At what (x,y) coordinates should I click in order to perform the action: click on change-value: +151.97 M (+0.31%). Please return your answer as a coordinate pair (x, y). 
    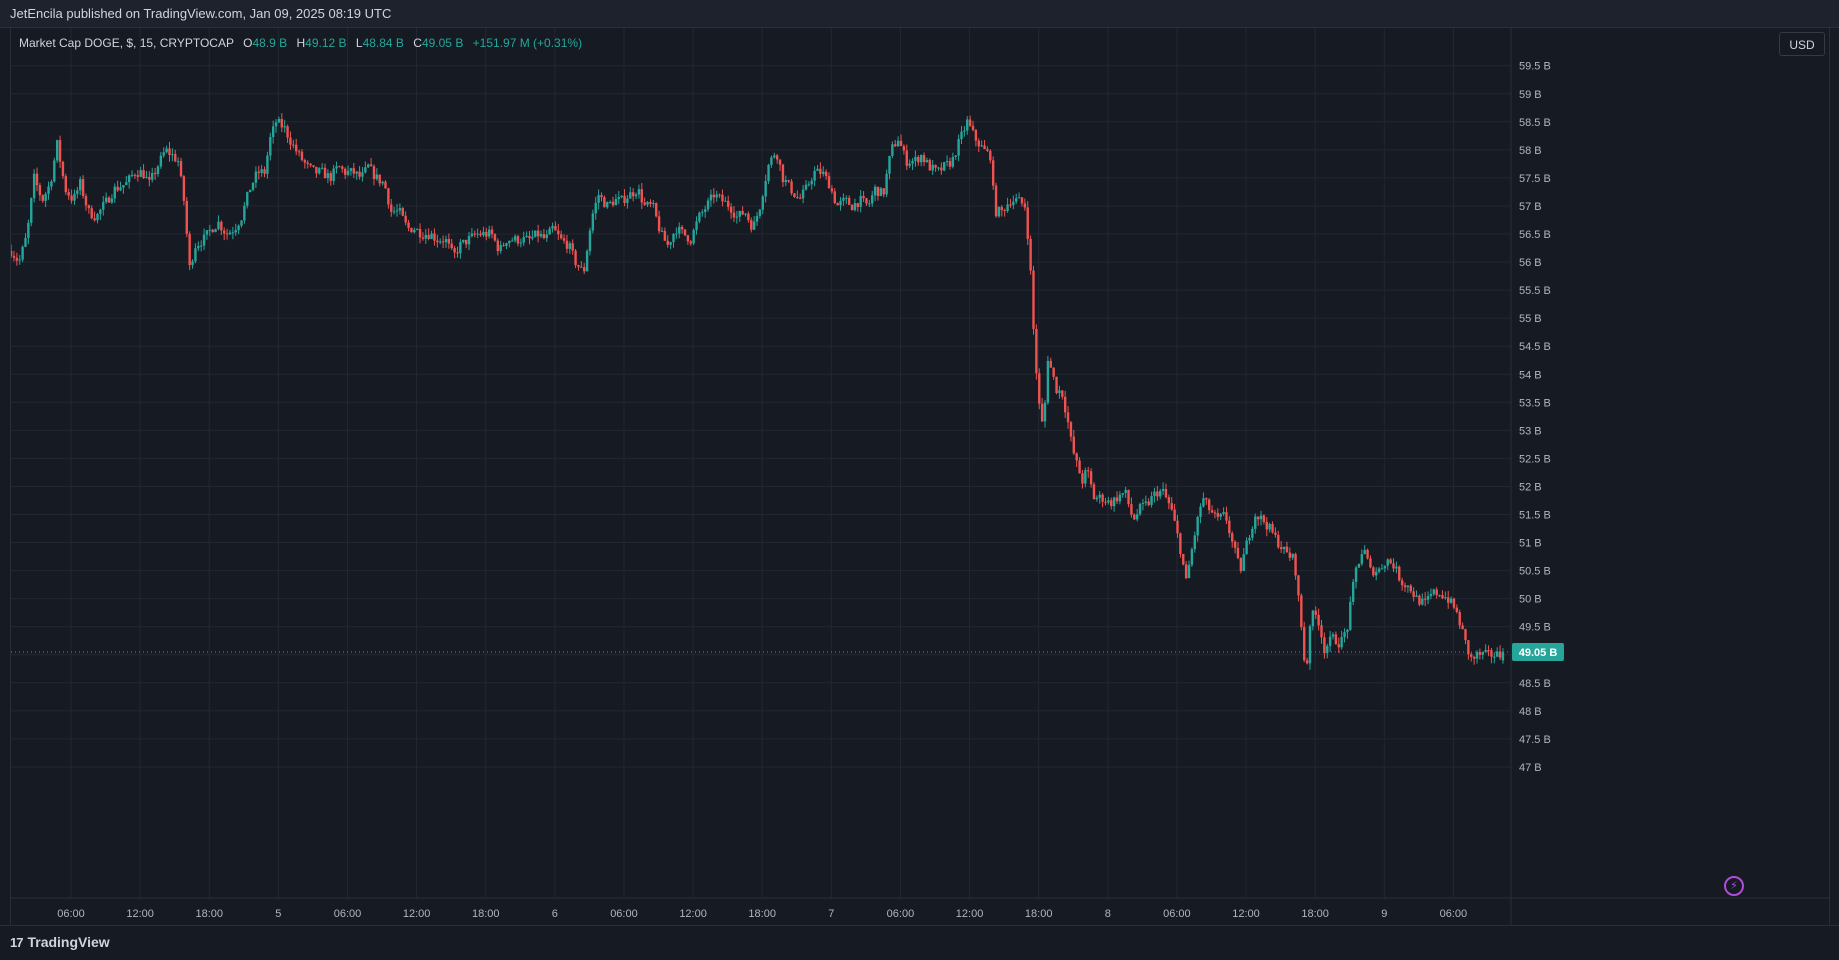
    Looking at the image, I should click on (527, 43).